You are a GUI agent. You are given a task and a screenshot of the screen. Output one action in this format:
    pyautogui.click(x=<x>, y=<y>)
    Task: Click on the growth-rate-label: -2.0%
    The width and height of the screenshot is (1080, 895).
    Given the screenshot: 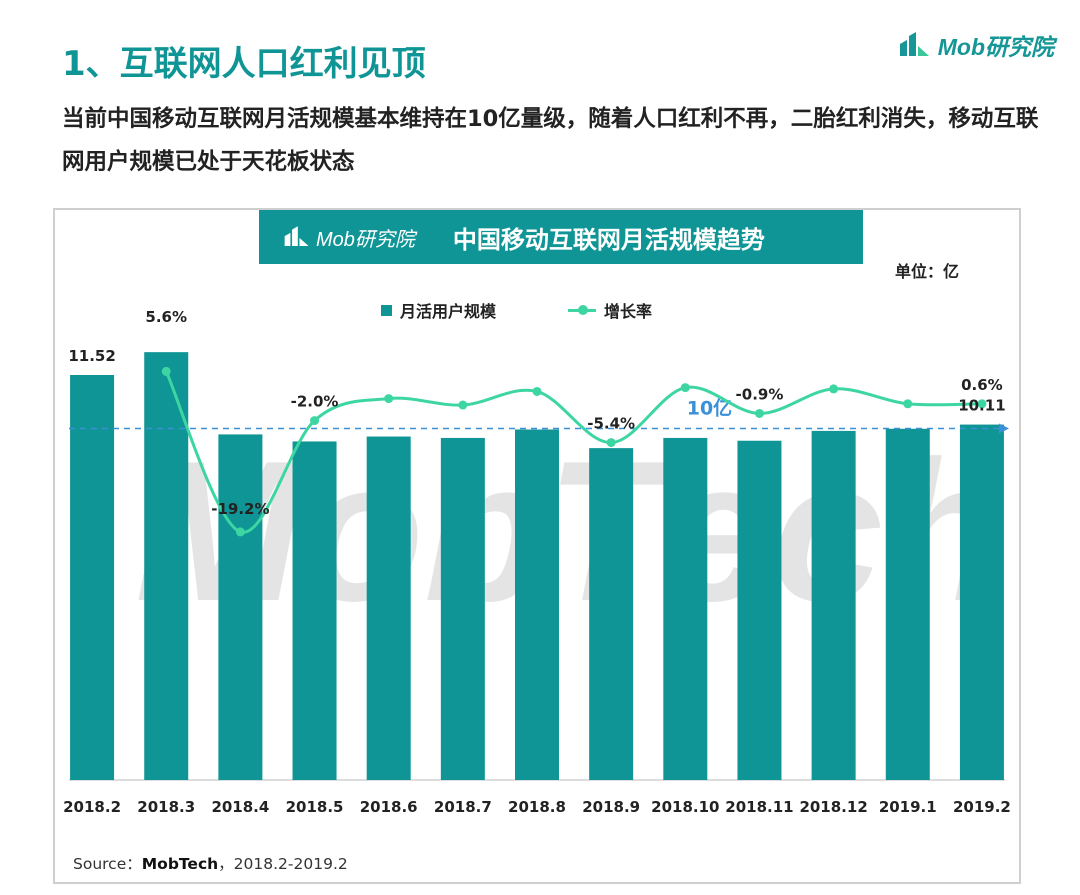 What is the action you would take?
    pyautogui.click(x=315, y=402)
    